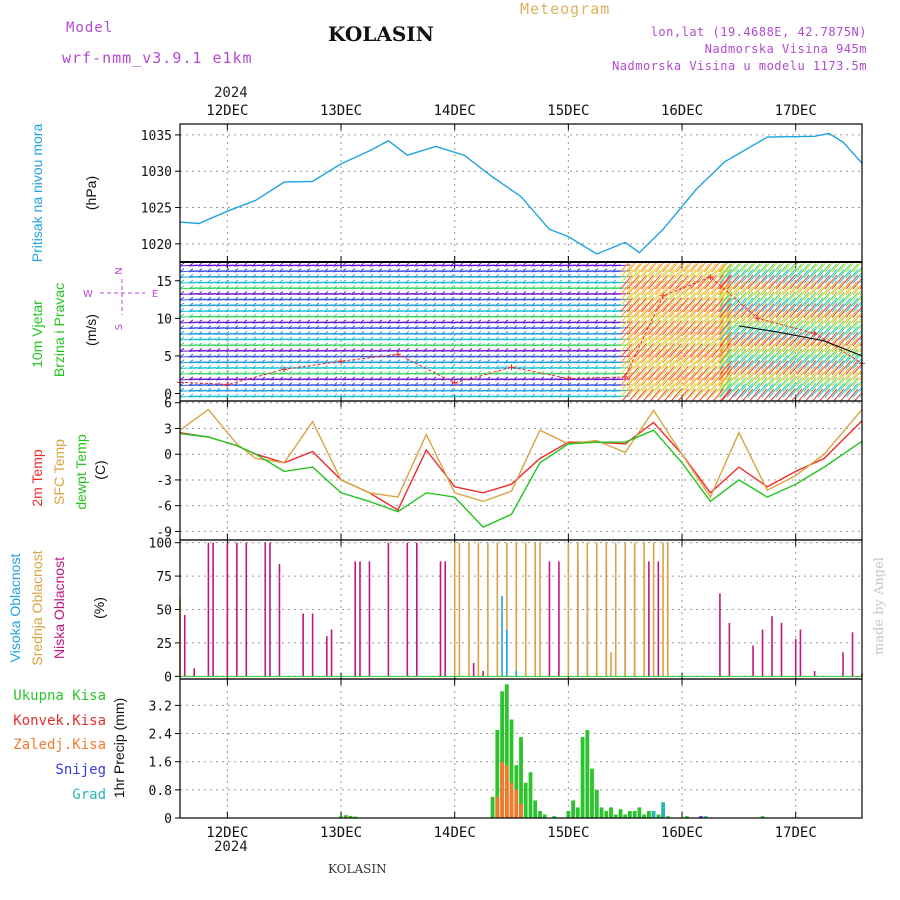  I want to click on compass-e: E, so click(155, 294).